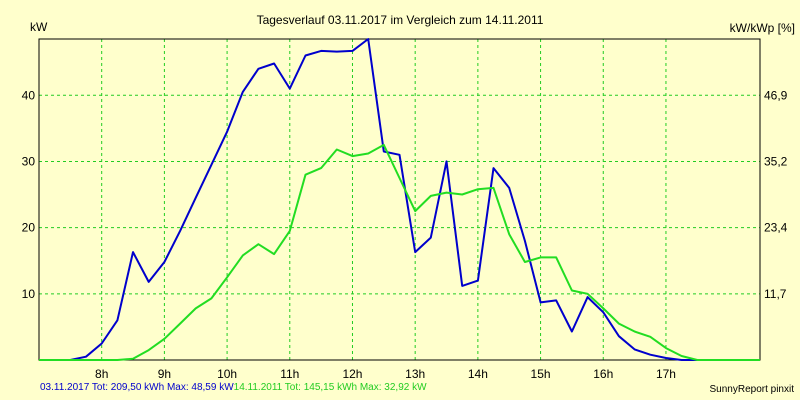  Describe the element at coordinates (603, 374) in the screenshot. I see `x-tick-label-8: 16h` at that location.